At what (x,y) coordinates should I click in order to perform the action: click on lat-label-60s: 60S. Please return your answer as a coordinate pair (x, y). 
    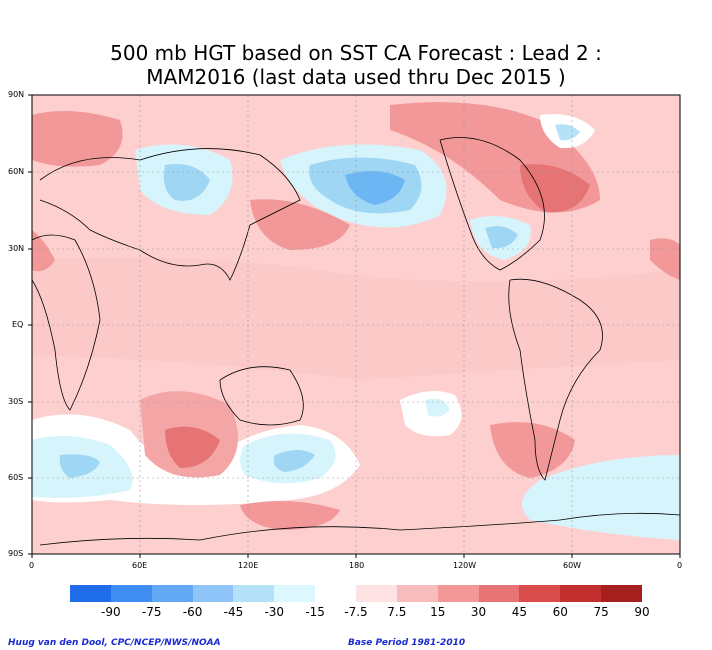
    Looking at the image, I should click on (16, 477).